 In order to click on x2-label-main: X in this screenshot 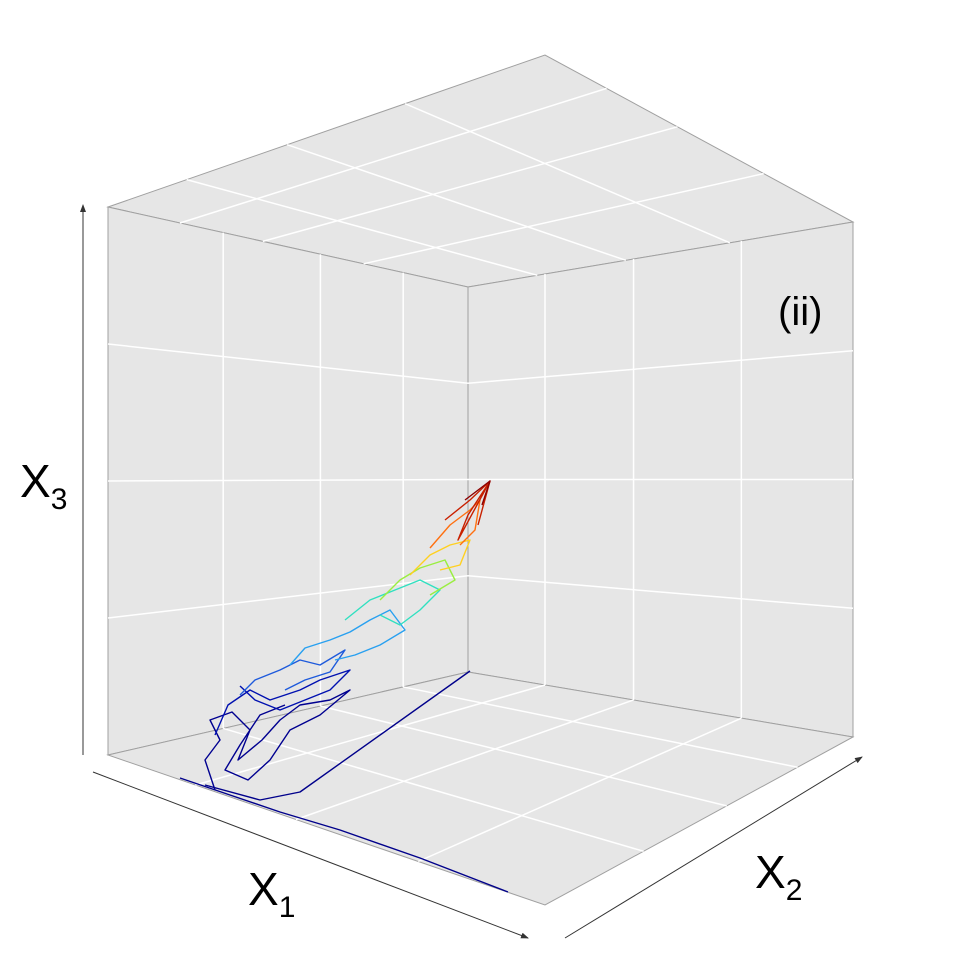, I will do `click(770, 872)`.